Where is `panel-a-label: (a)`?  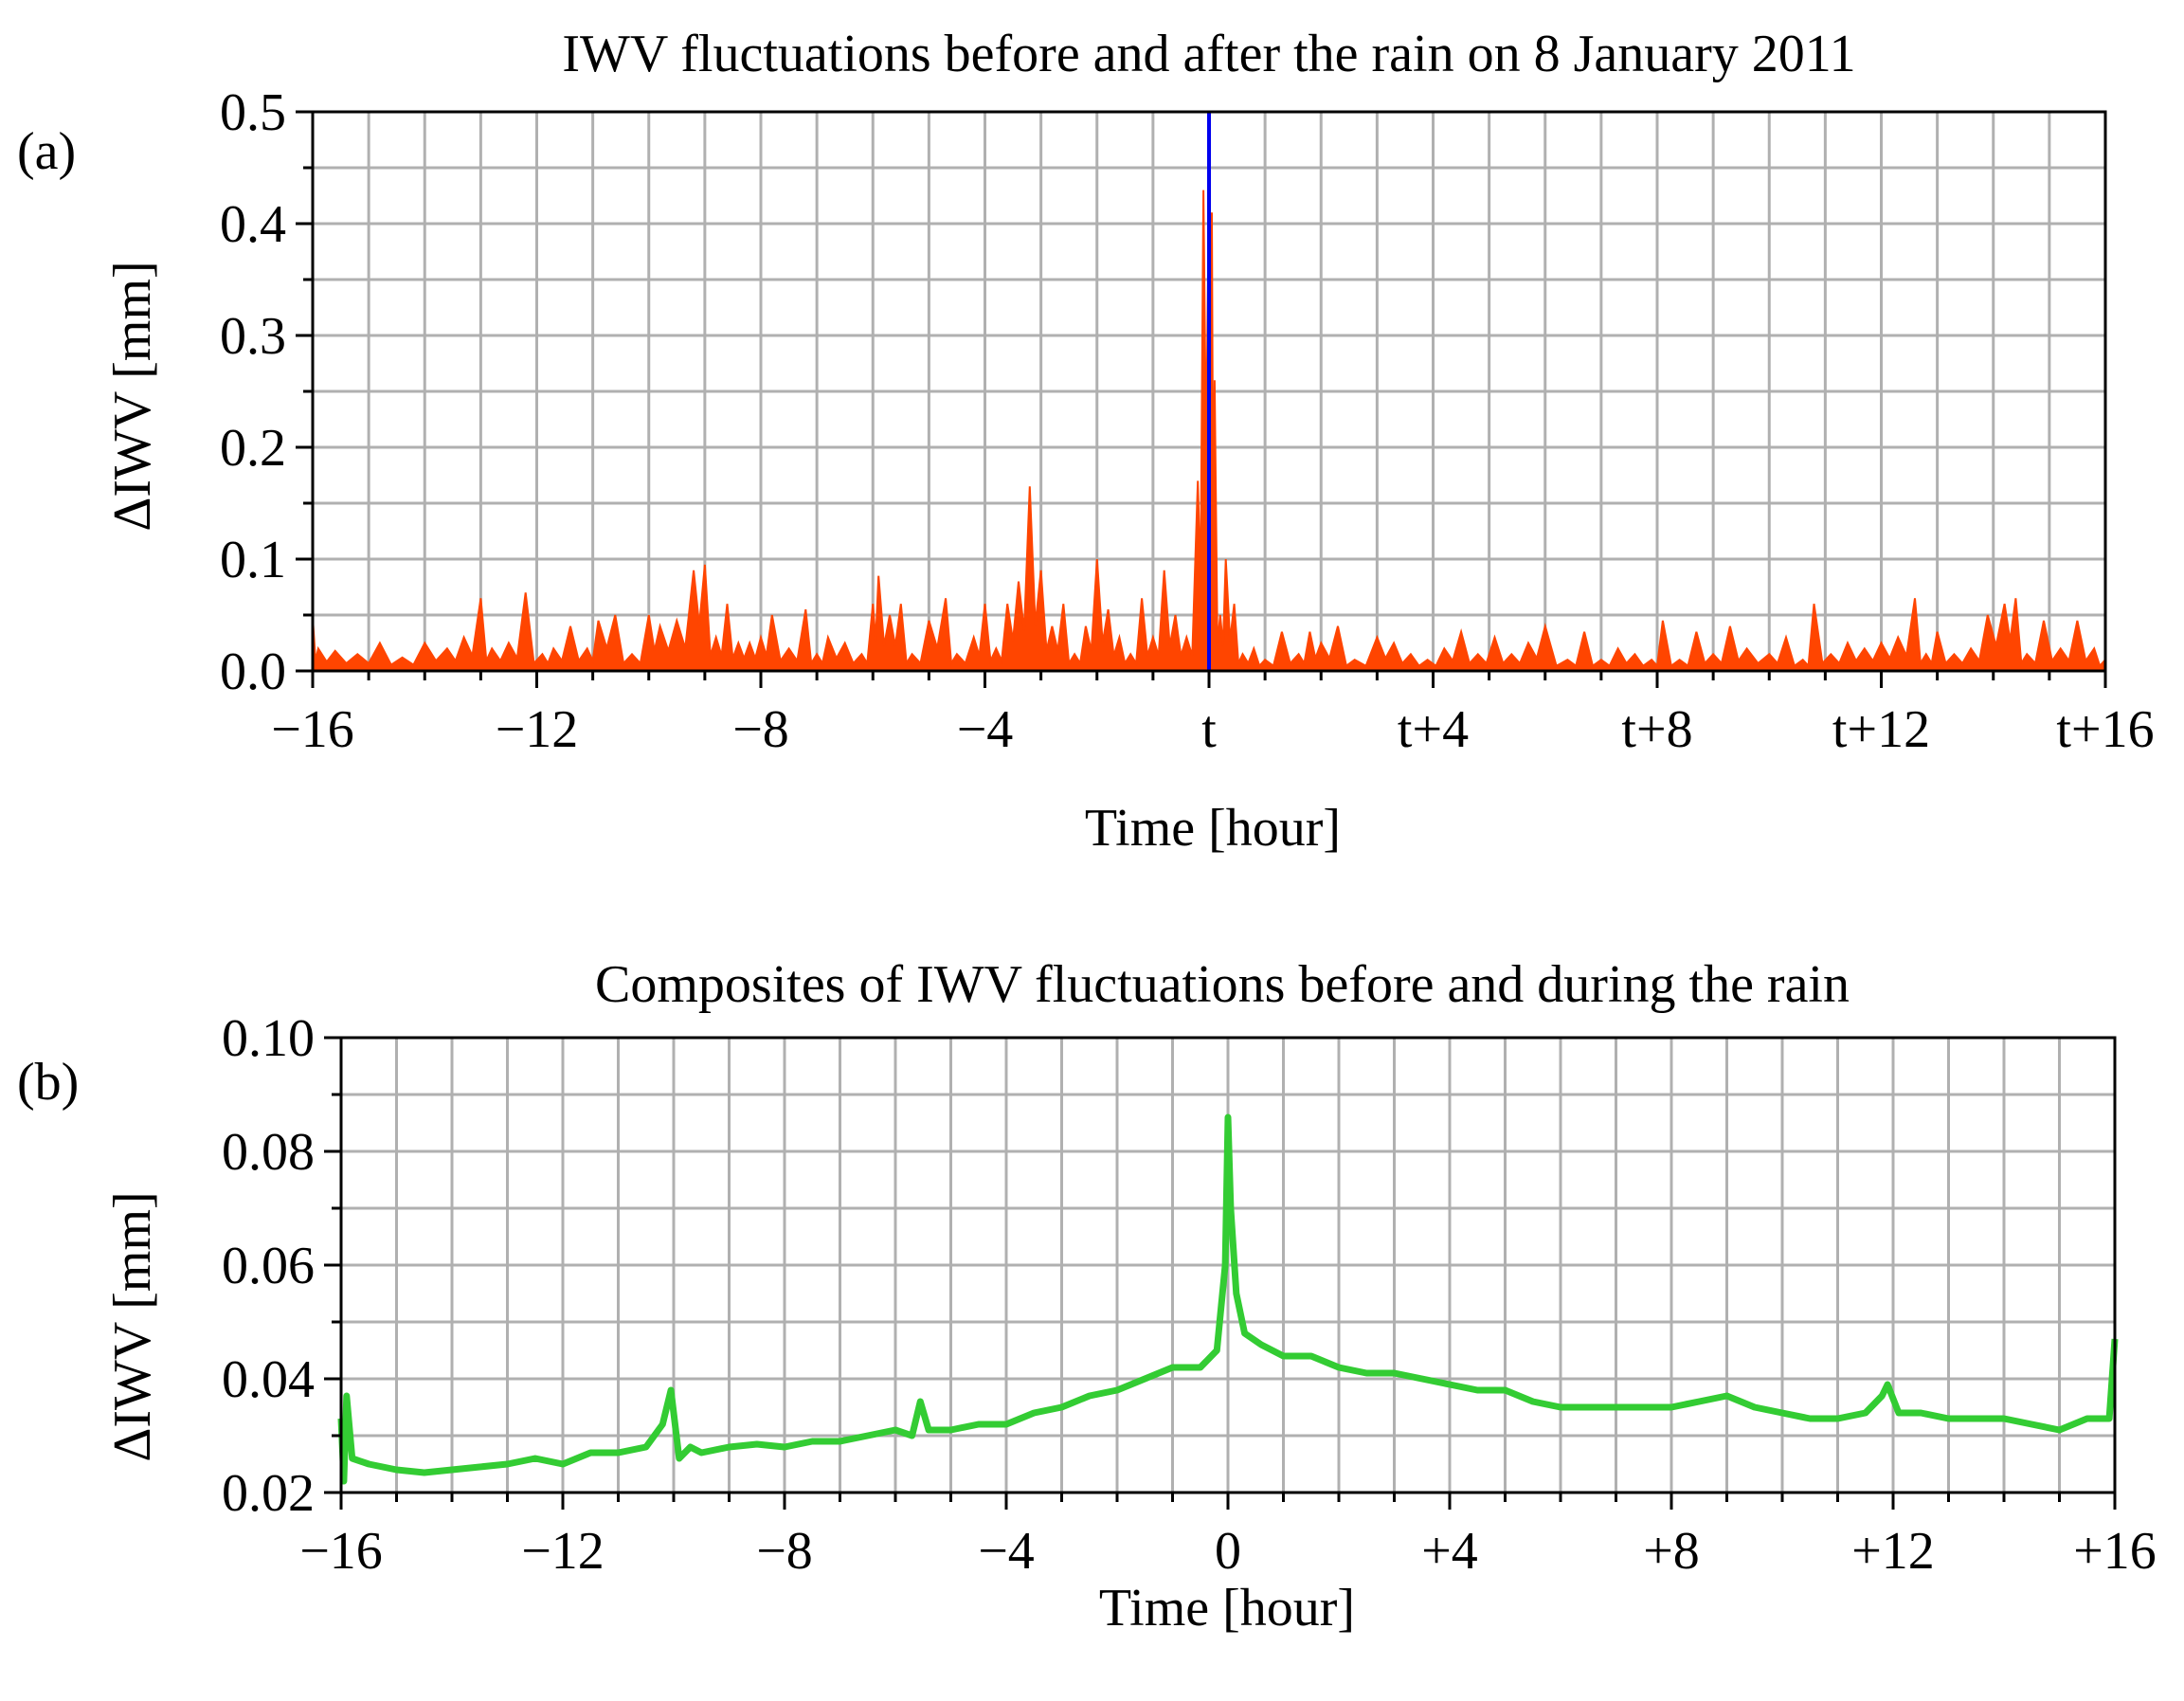 panel-a-label: (a) is located at coordinates (46, 151).